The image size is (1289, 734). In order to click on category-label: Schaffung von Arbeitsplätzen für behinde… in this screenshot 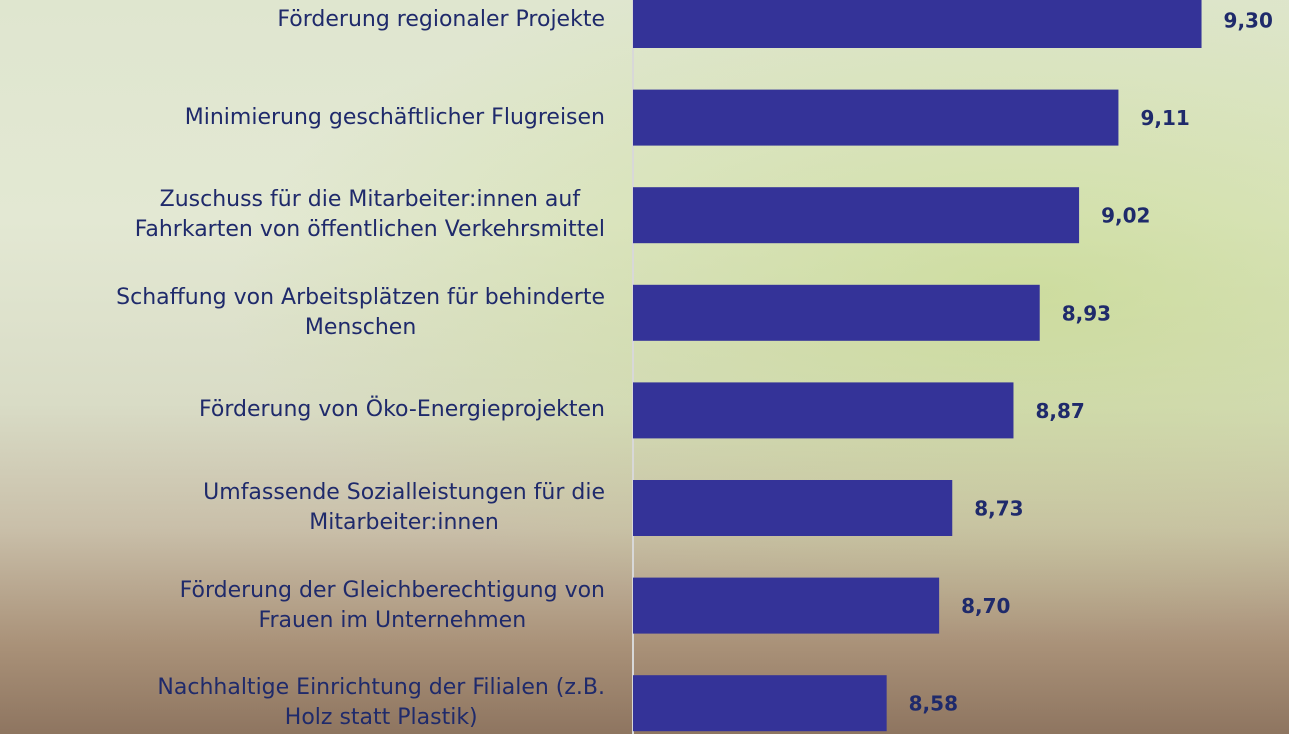, I will do `click(360, 312)`.